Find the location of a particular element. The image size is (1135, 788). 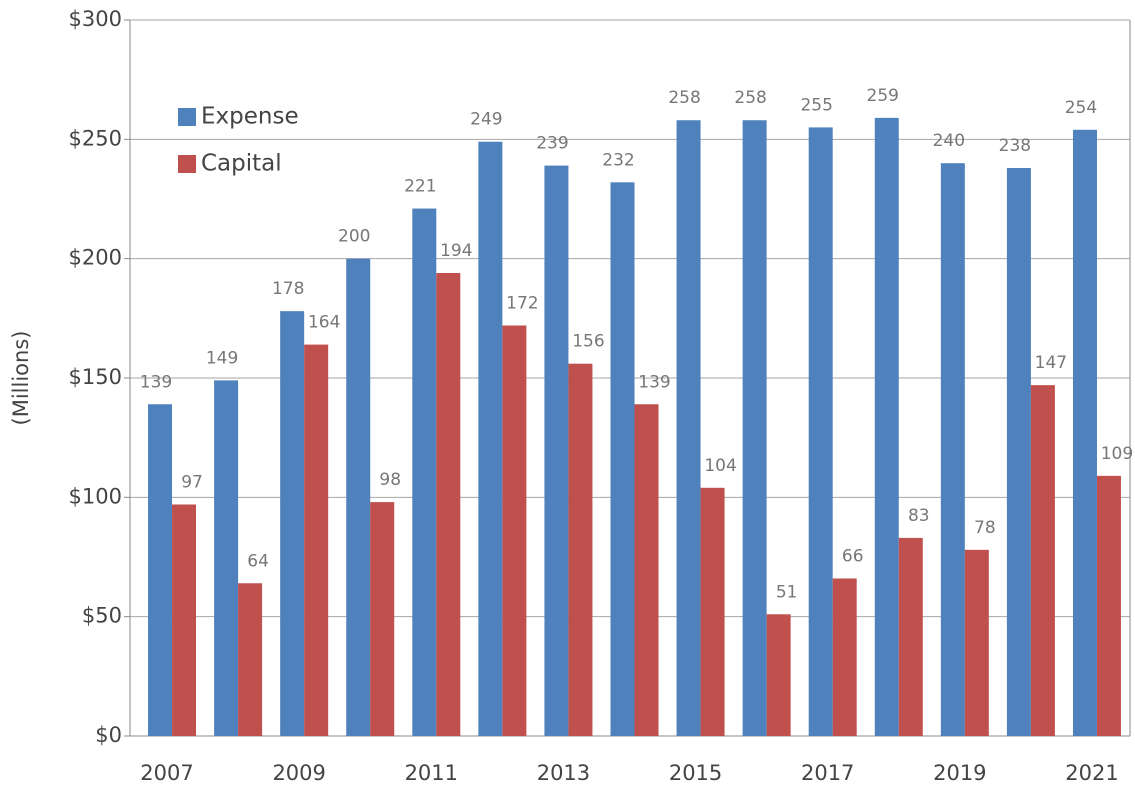

x-tick-label: 2019 is located at coordinates (959, 773).